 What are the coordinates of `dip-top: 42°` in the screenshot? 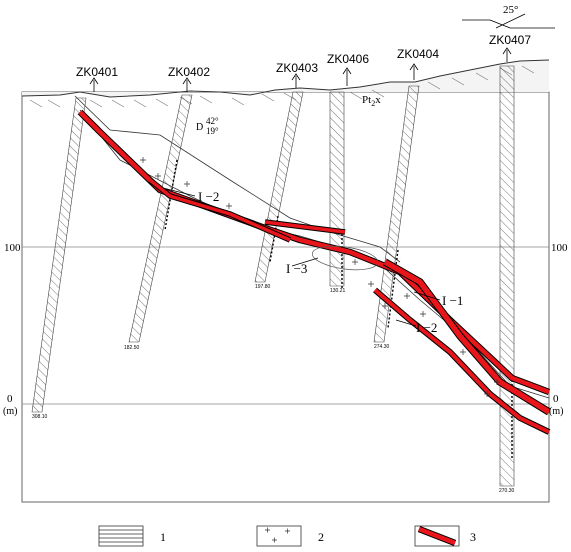 It's located at (212, 121).